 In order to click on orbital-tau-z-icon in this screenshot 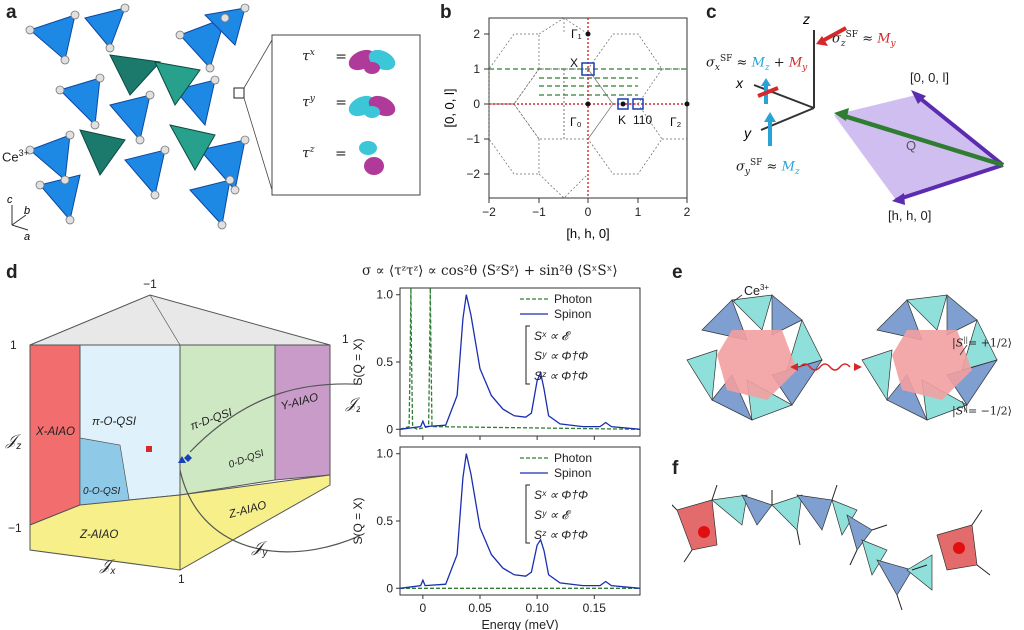, I will do `click(371, 158)`.